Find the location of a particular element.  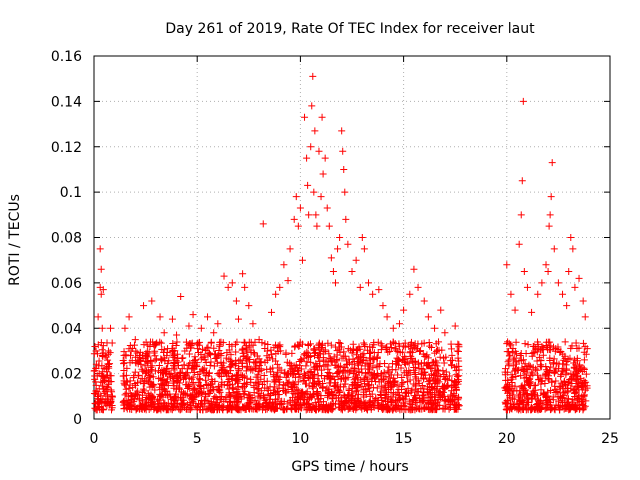

y-tick-label: 0.1 is located at coordinates (71, 193).